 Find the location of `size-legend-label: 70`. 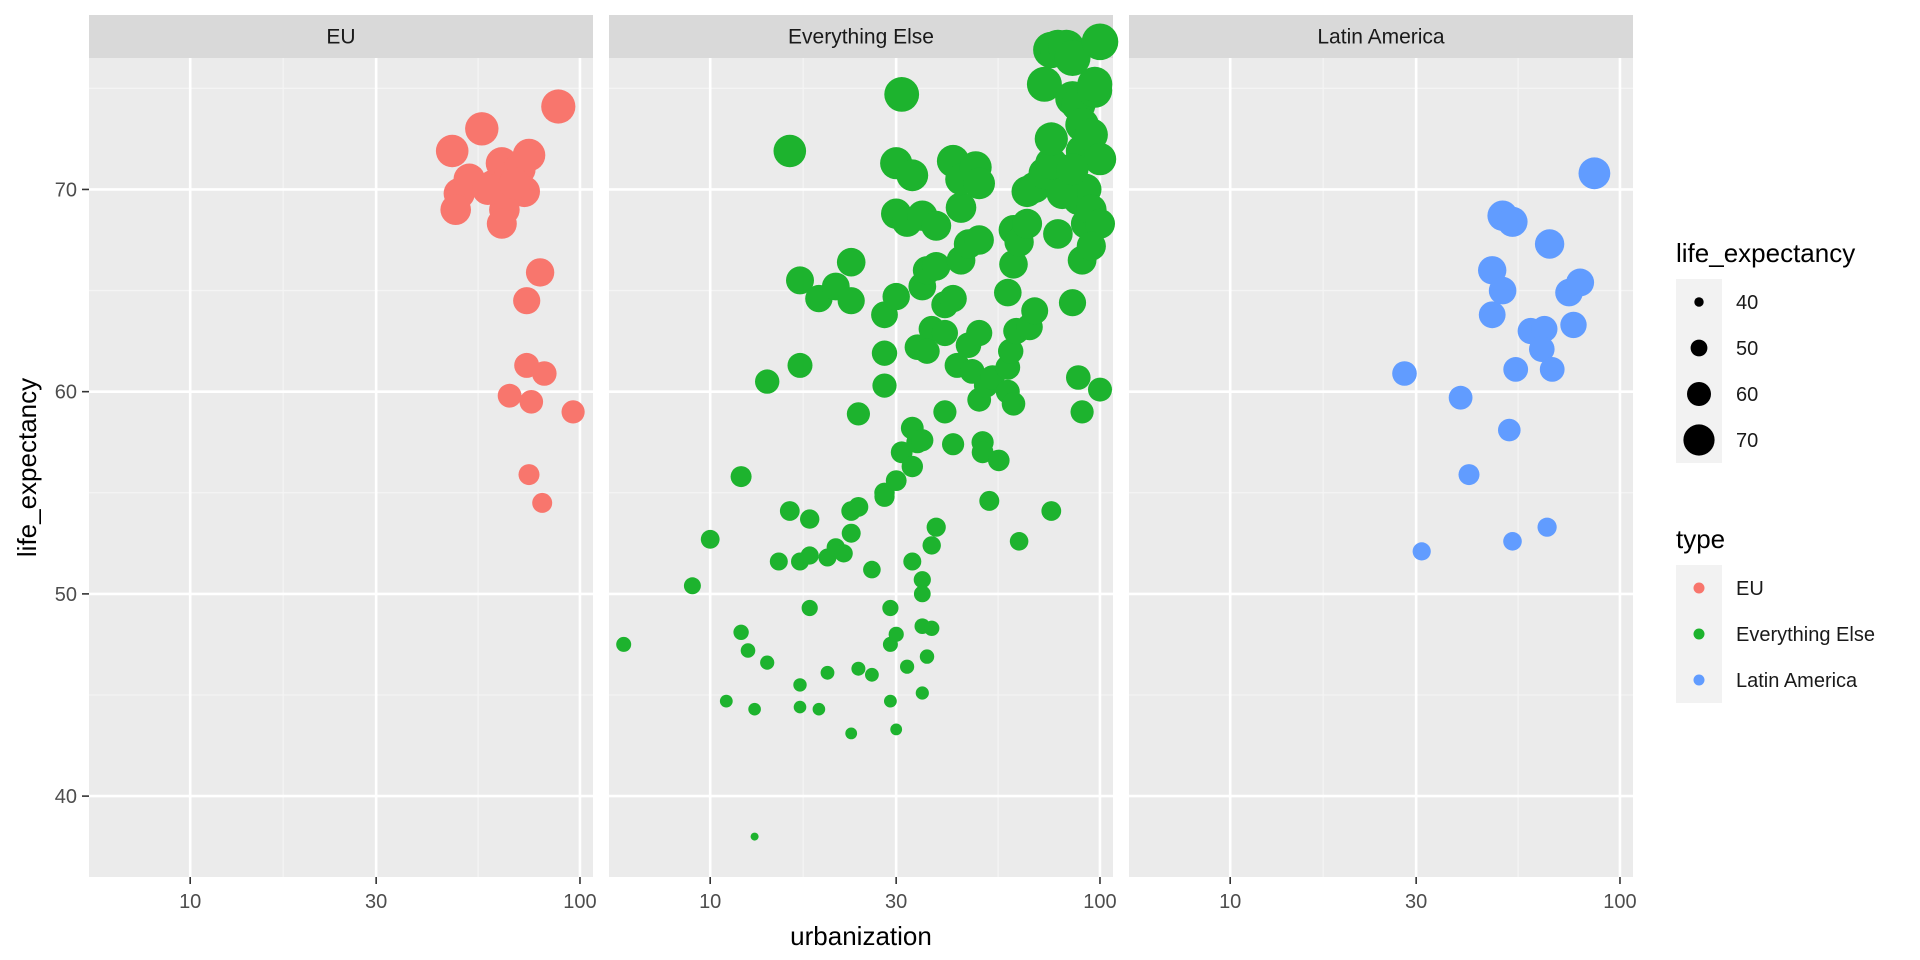

size-legend-label: 70 is located at coordinates (1747, 441).